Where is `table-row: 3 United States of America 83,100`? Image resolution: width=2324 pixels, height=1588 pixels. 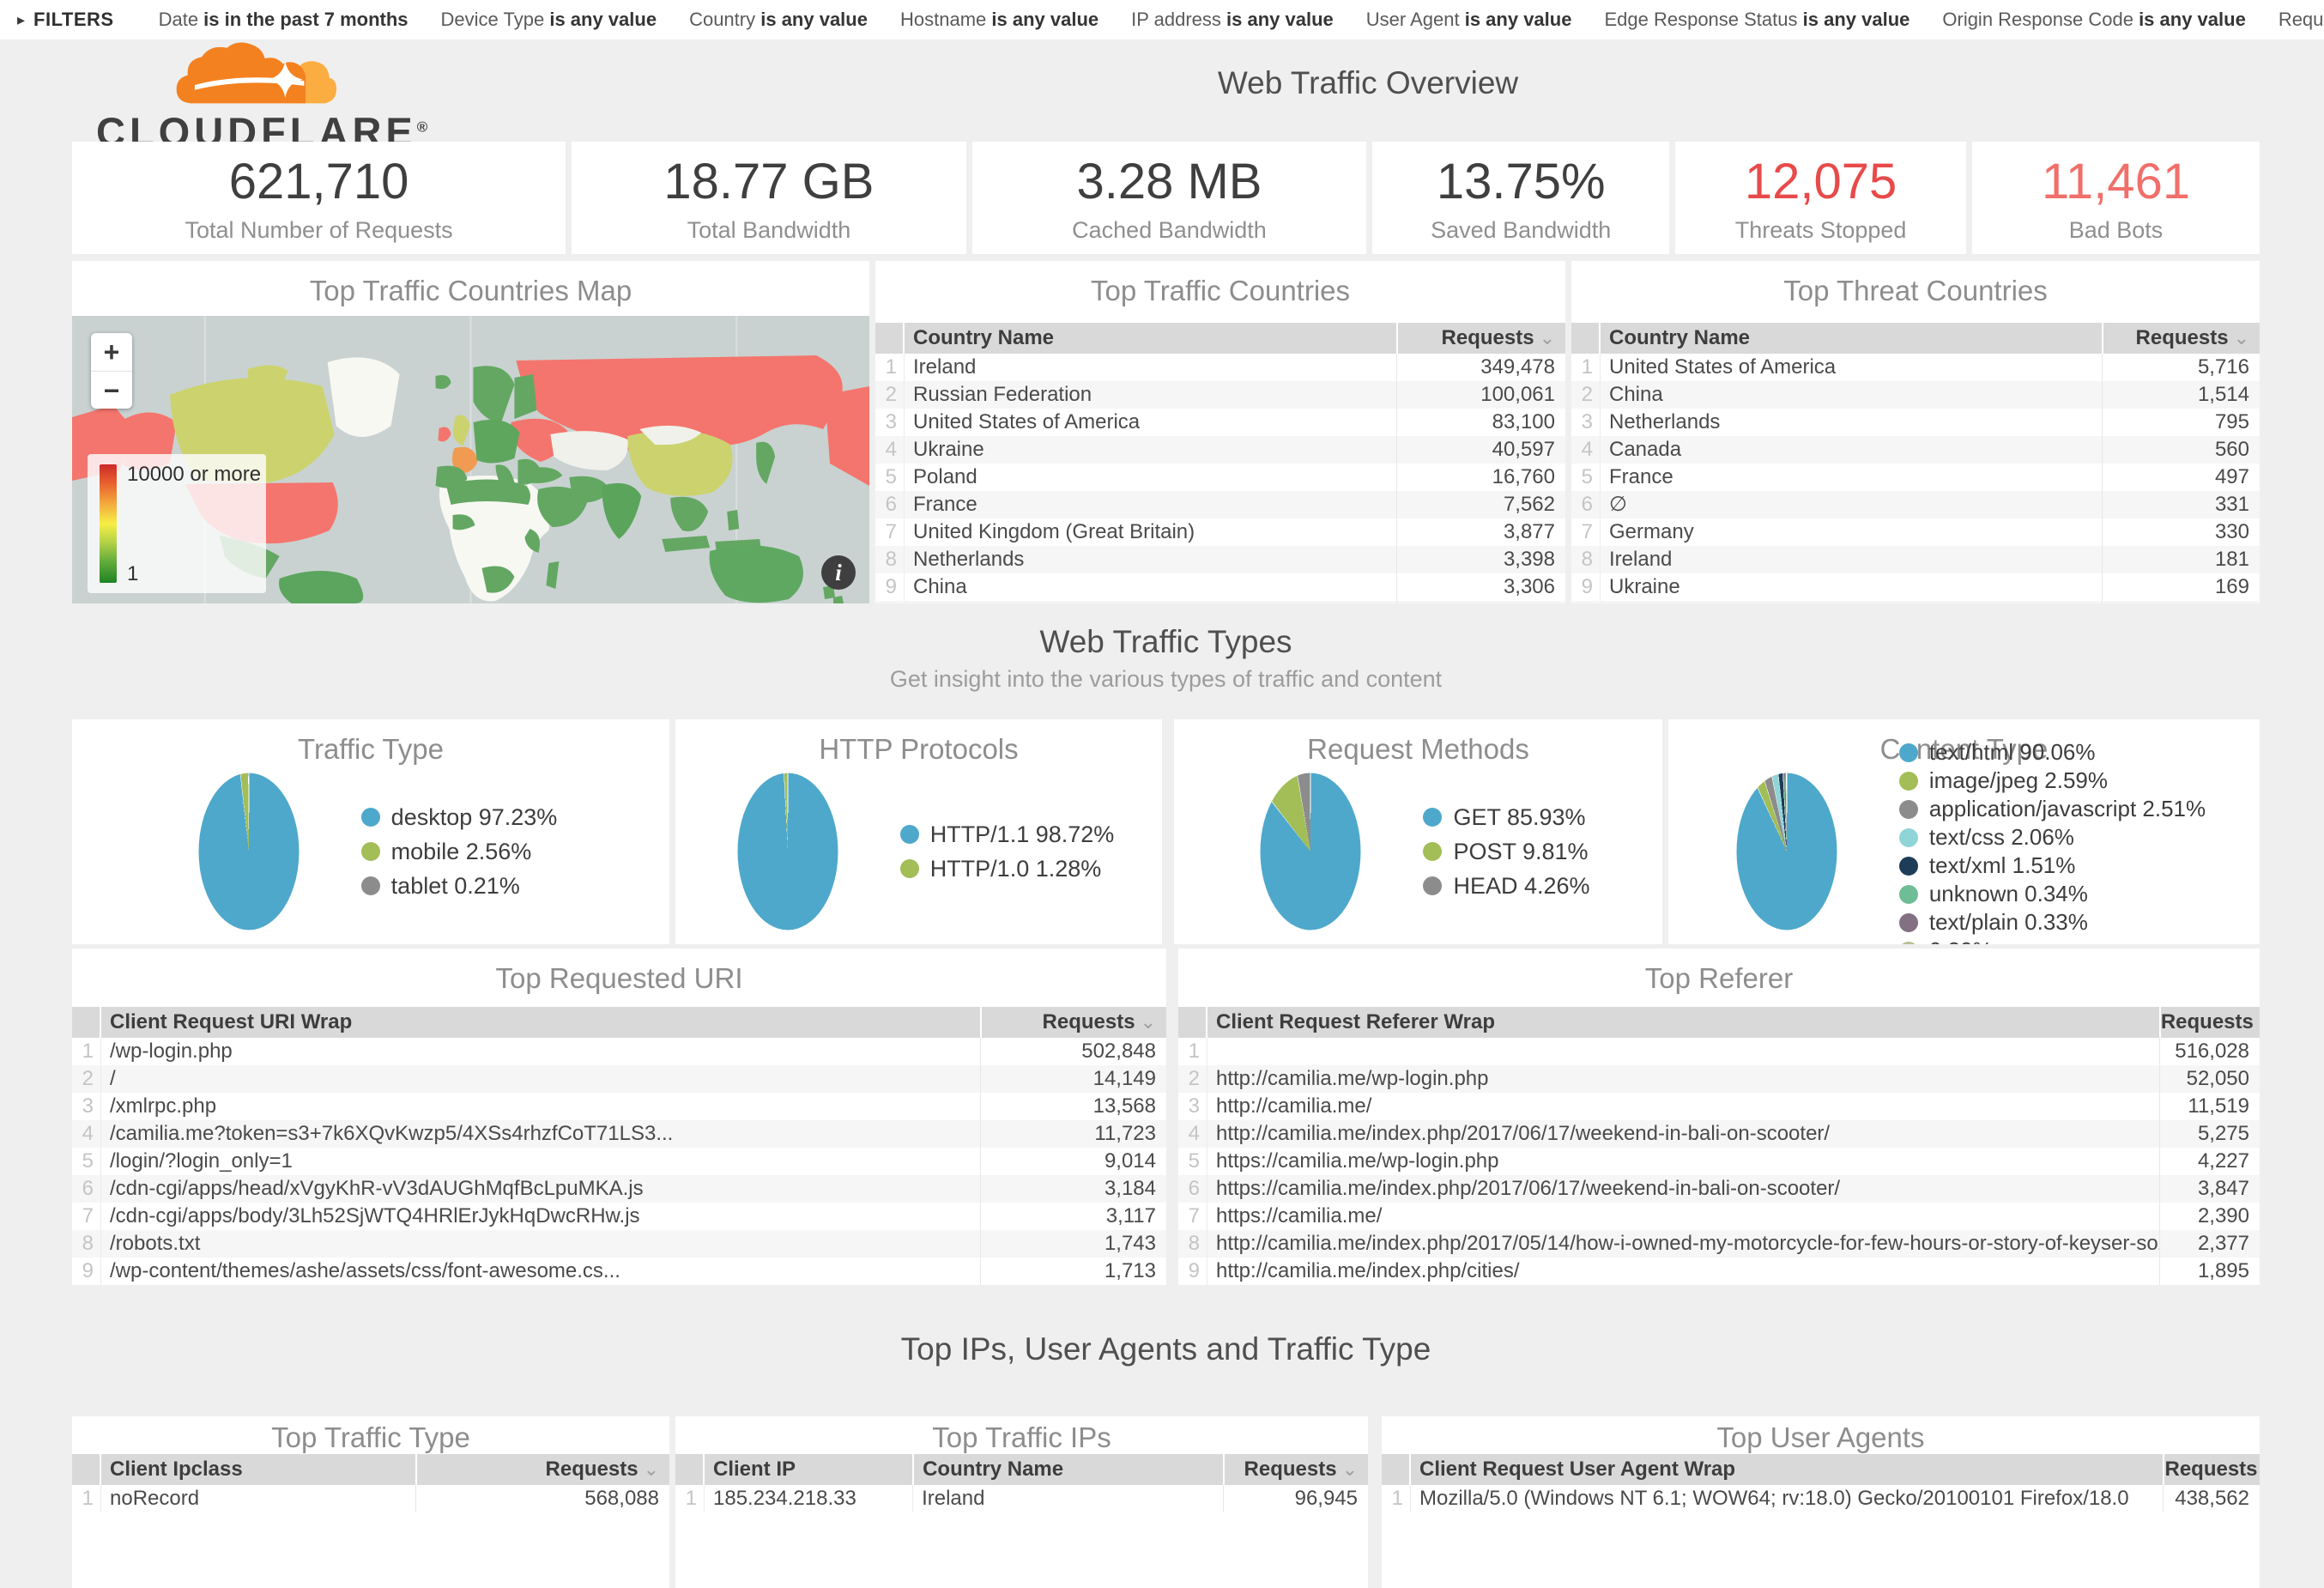 table-row: 3 United States of America 83,100 is located at coordinates (1220, 422).